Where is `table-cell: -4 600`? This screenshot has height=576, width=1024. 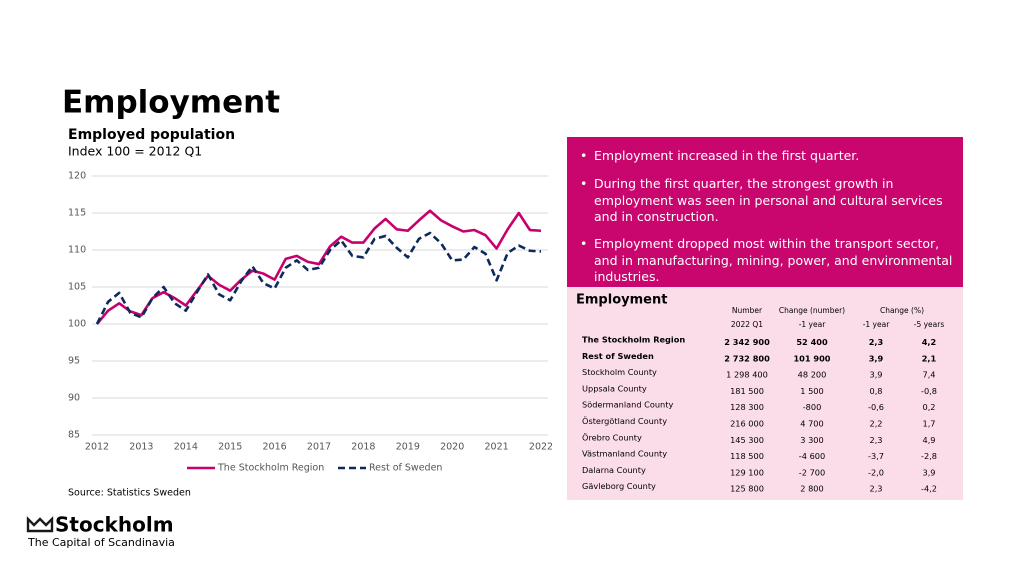 table-cell: -4 600 is located at coordinates (812, 456).